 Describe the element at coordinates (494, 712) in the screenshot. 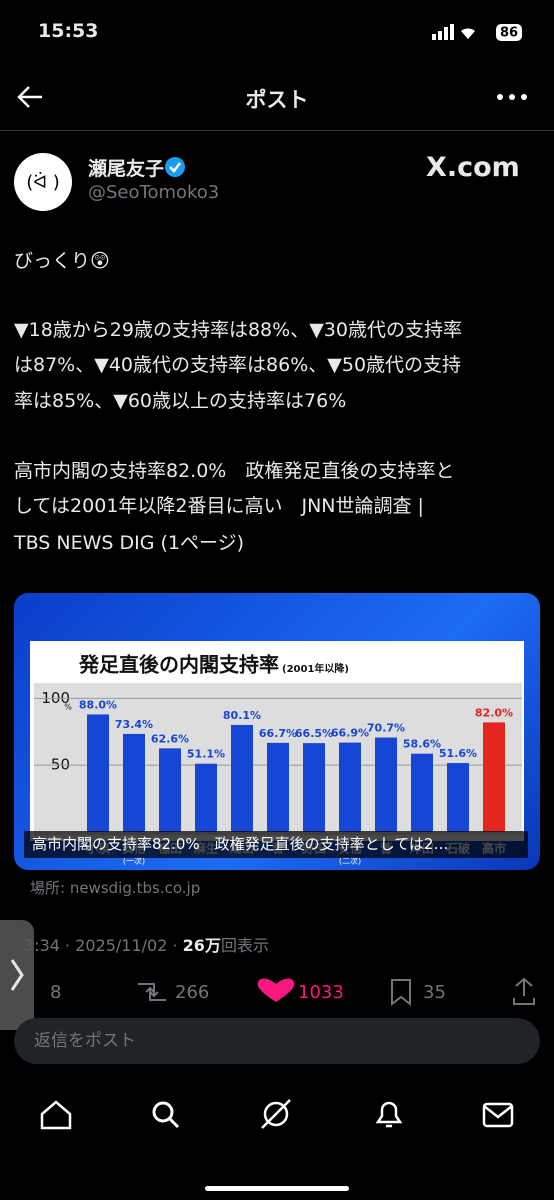

I see `value-label: 82.0%` at that location.